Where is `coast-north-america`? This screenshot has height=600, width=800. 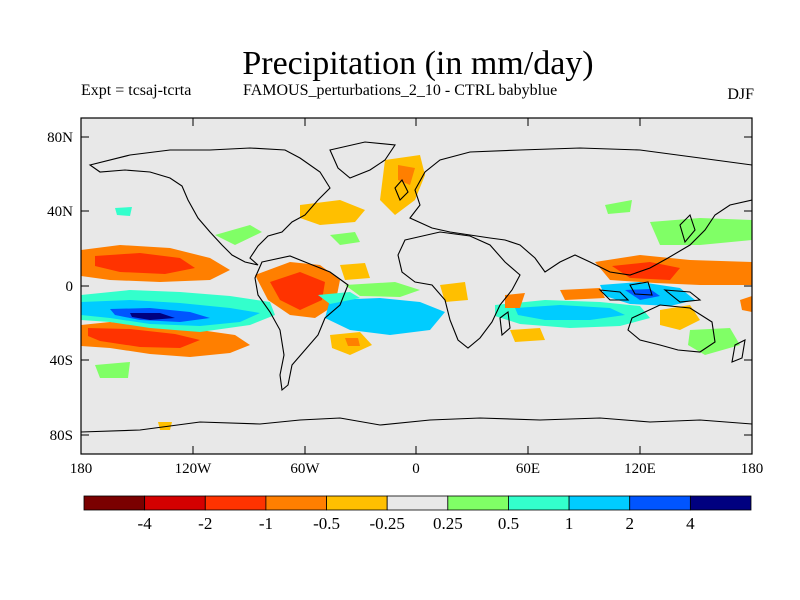 coast-north-america is located at coordinates (209, 206).